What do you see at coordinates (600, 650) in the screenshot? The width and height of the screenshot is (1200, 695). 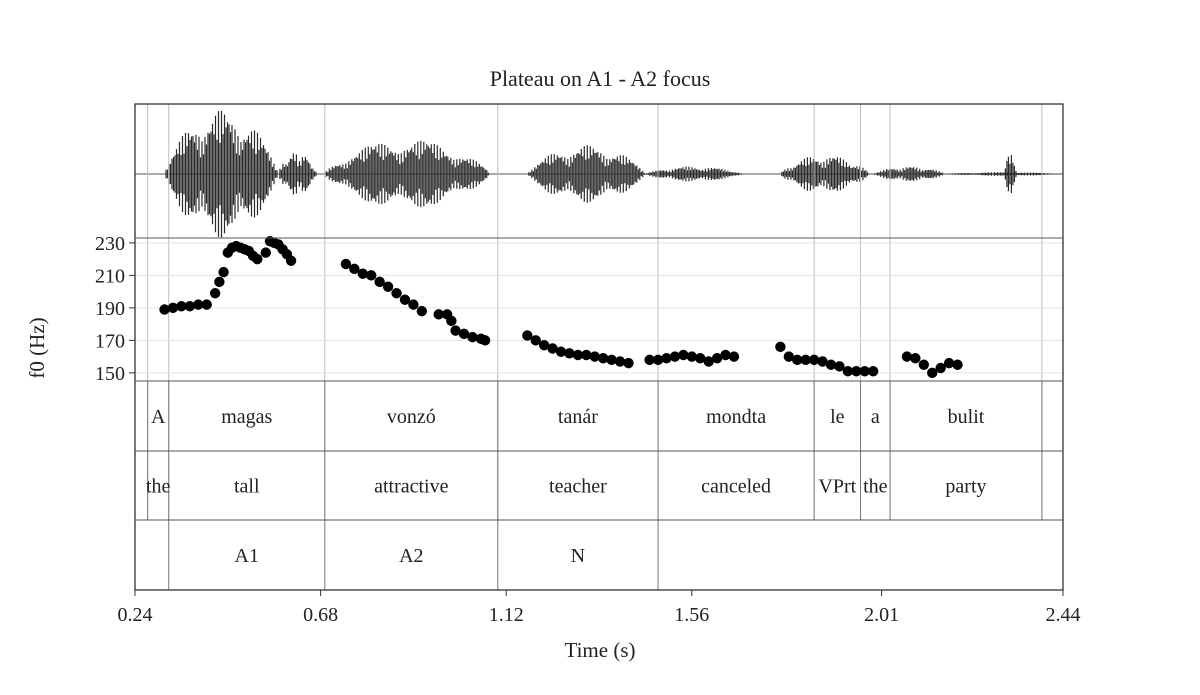 I see `x-axis-label: Time (s)` at bounding box center [600, 650].